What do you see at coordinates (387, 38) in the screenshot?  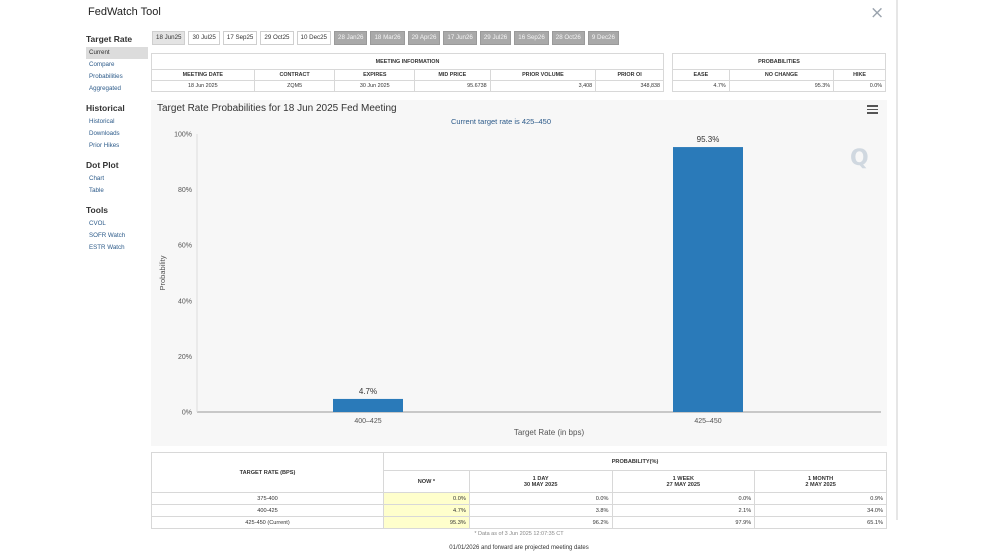 I see `tab-meeting-18-mar26: 18 Mar26` at bounding box center [387, 38].